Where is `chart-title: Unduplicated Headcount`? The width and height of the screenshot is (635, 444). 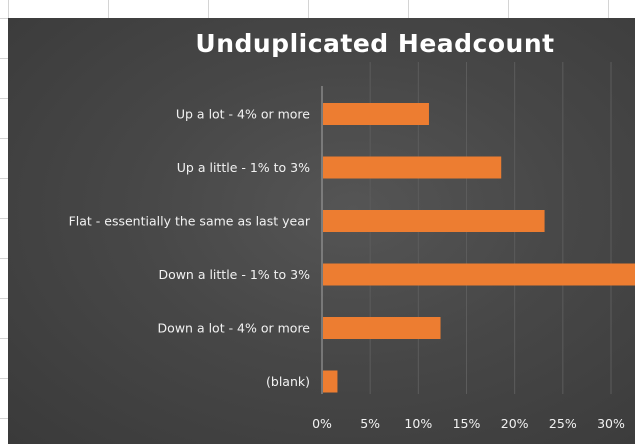 chart-title: Unduplicated Headcount is located at coordinates (374, 43).